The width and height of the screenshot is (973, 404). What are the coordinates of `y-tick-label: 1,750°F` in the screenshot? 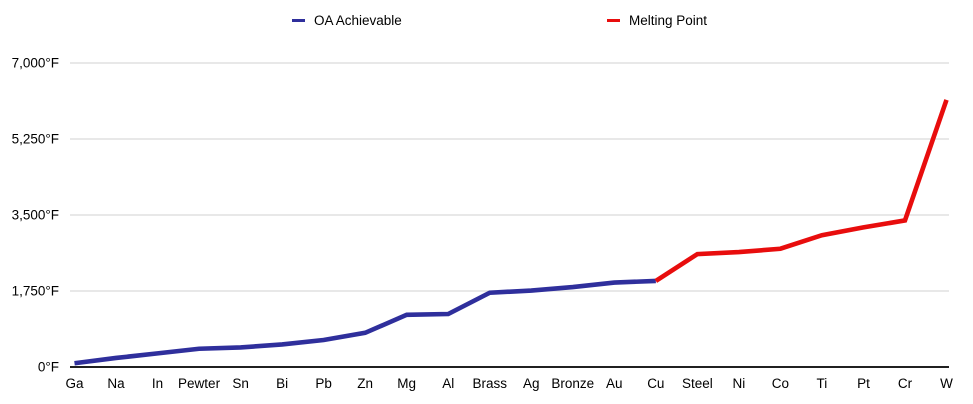 It's located at (35, 291).